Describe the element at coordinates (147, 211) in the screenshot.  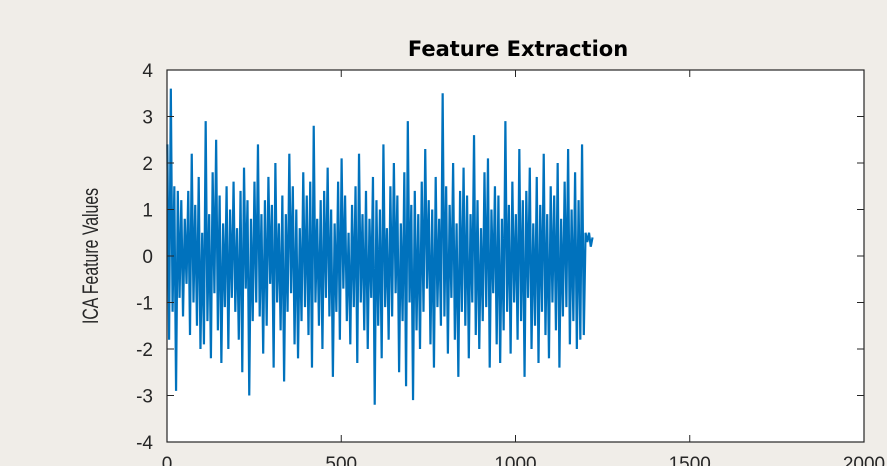
I see `y-tick-label: 1` at that location.